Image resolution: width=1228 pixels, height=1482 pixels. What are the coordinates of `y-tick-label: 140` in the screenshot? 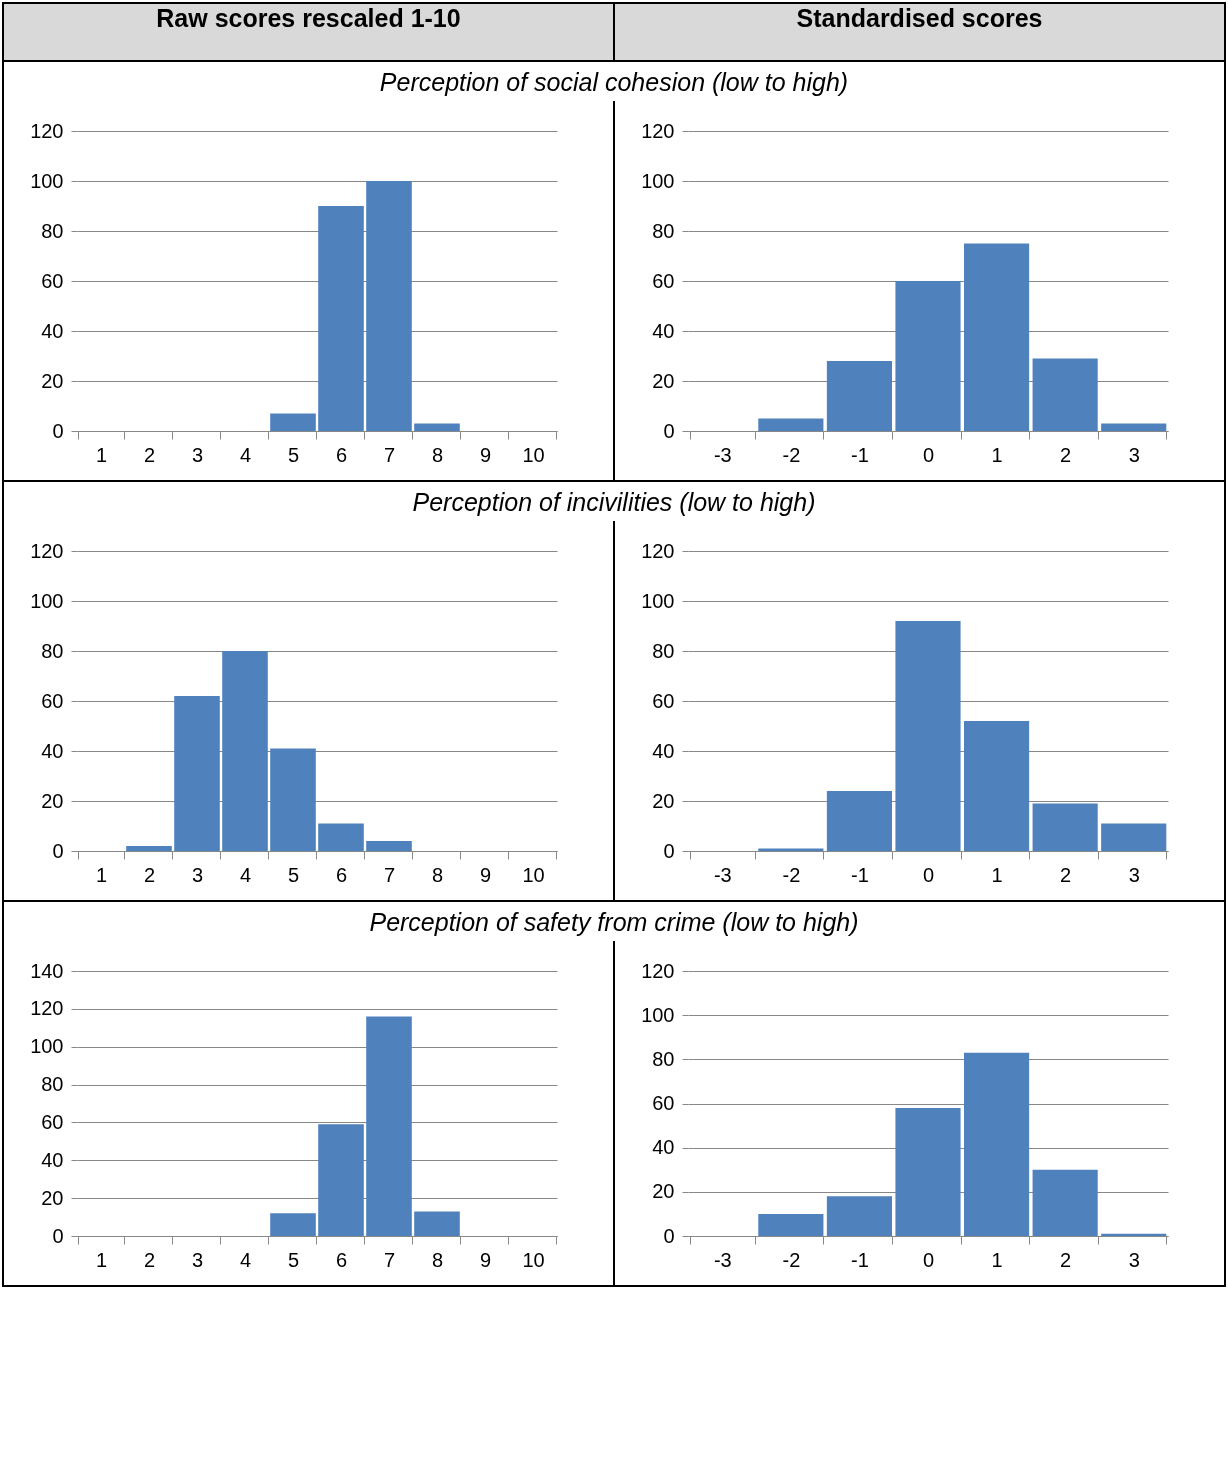 It's located at (47, 970).